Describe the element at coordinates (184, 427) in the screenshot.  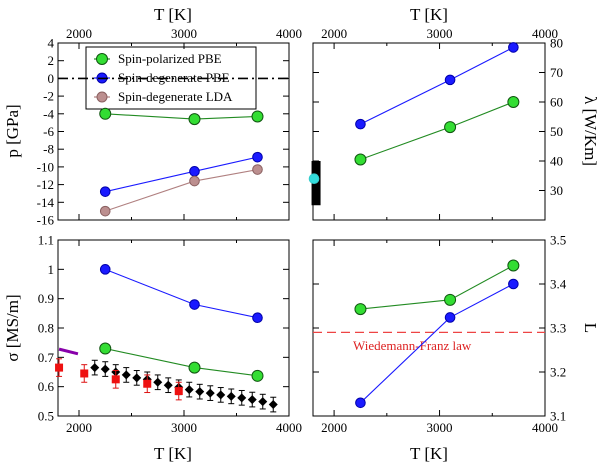
I see `electrical-conductivity-xticklabel-bottom-1: 3000` at that location.